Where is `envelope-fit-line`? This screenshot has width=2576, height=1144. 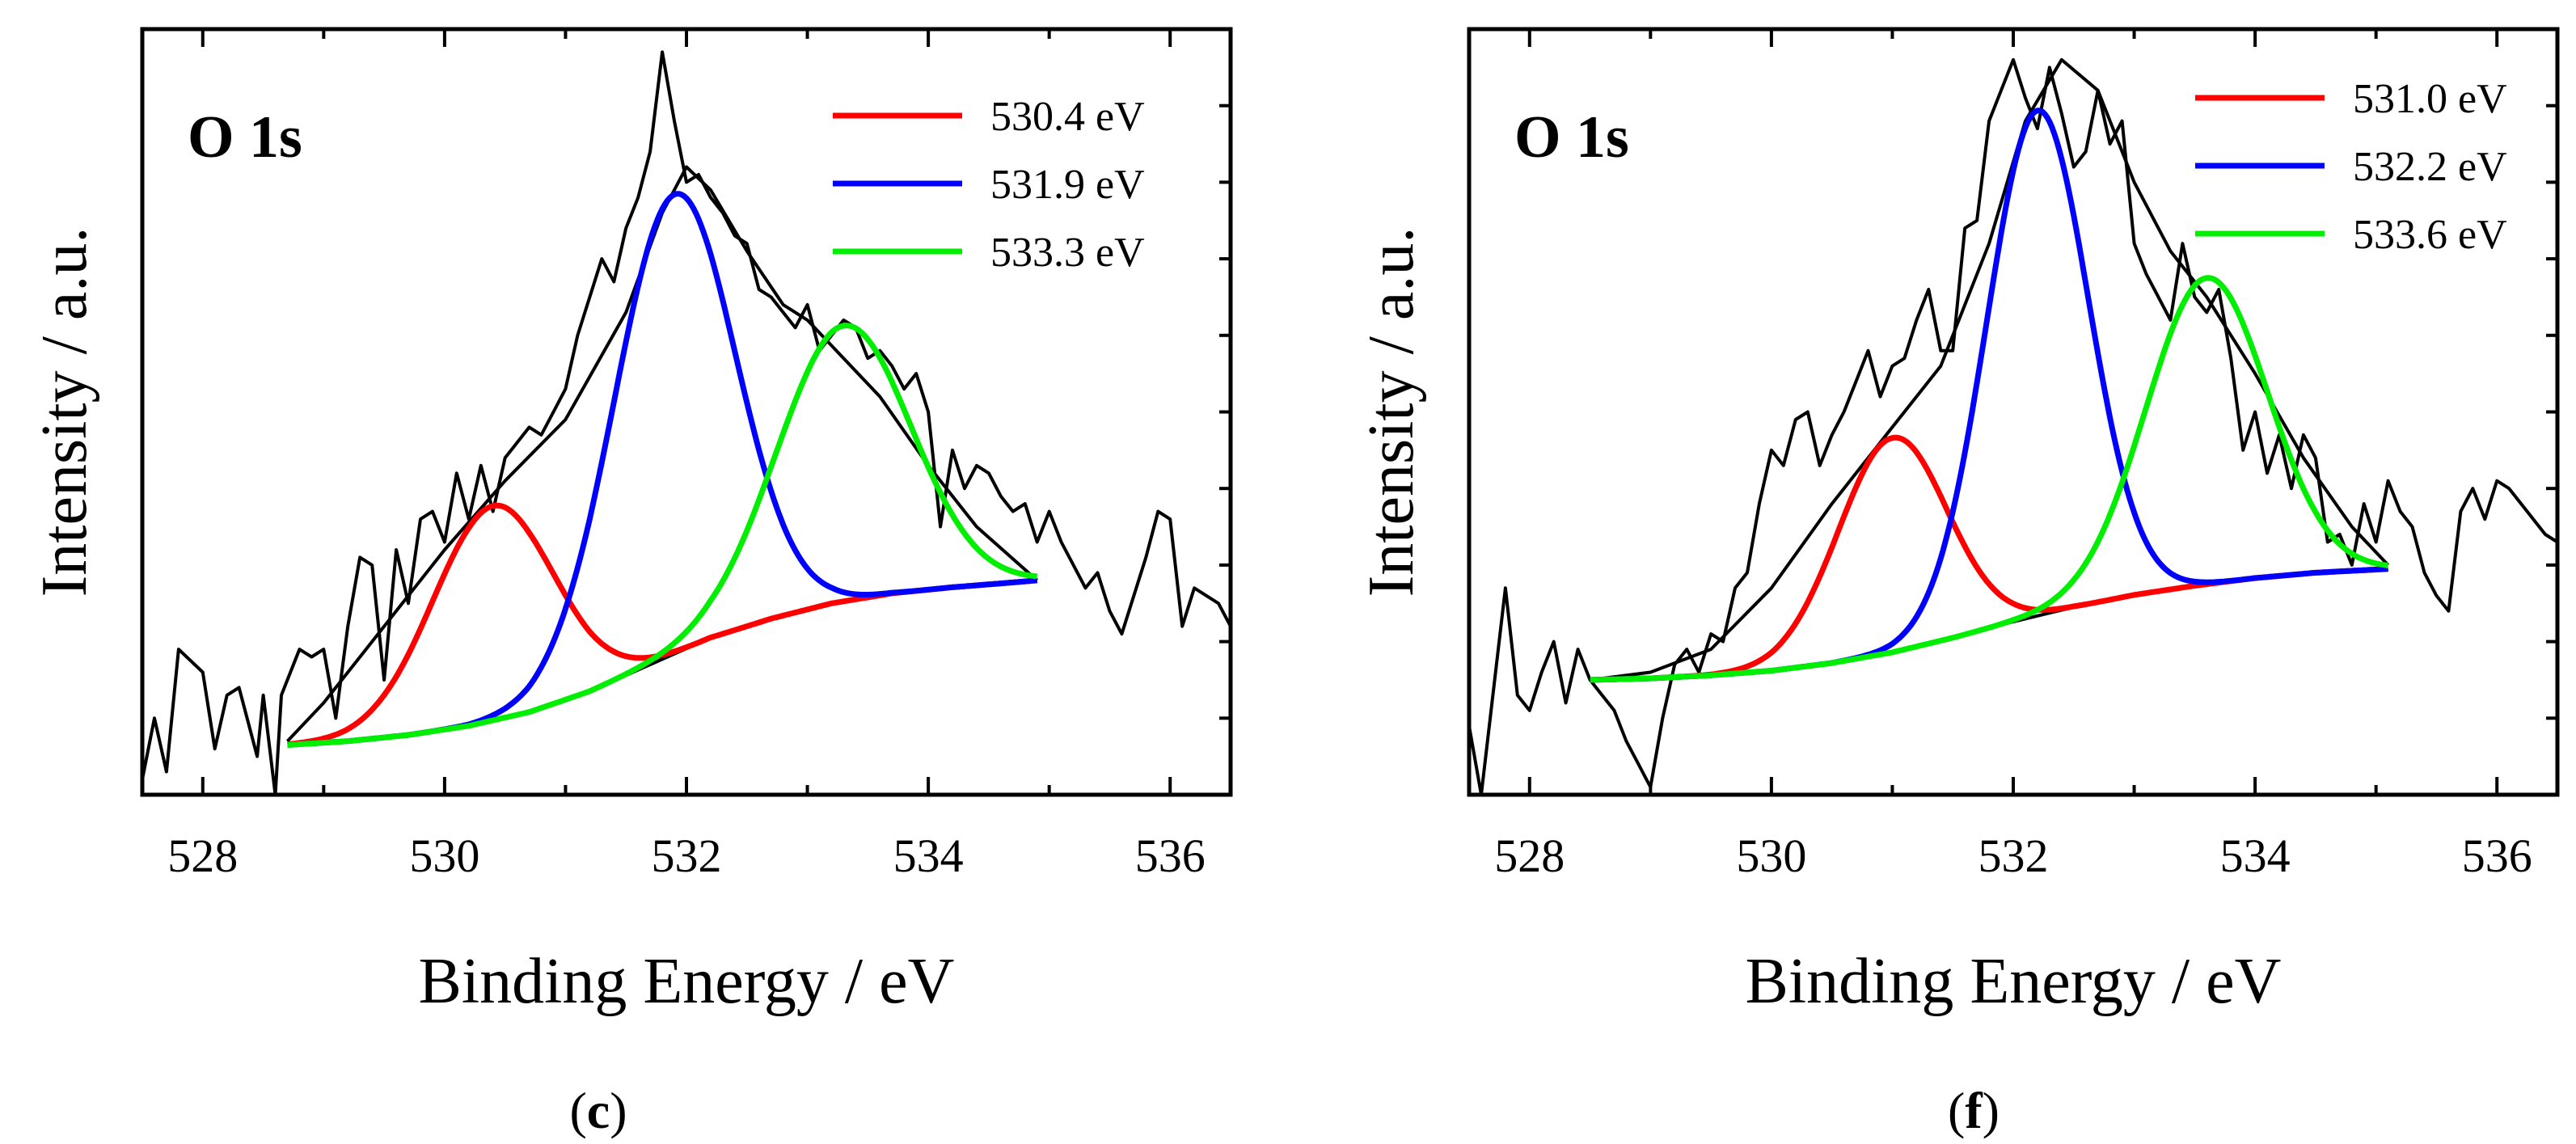
envelope-fit-line is located at coordinates (662, 454).